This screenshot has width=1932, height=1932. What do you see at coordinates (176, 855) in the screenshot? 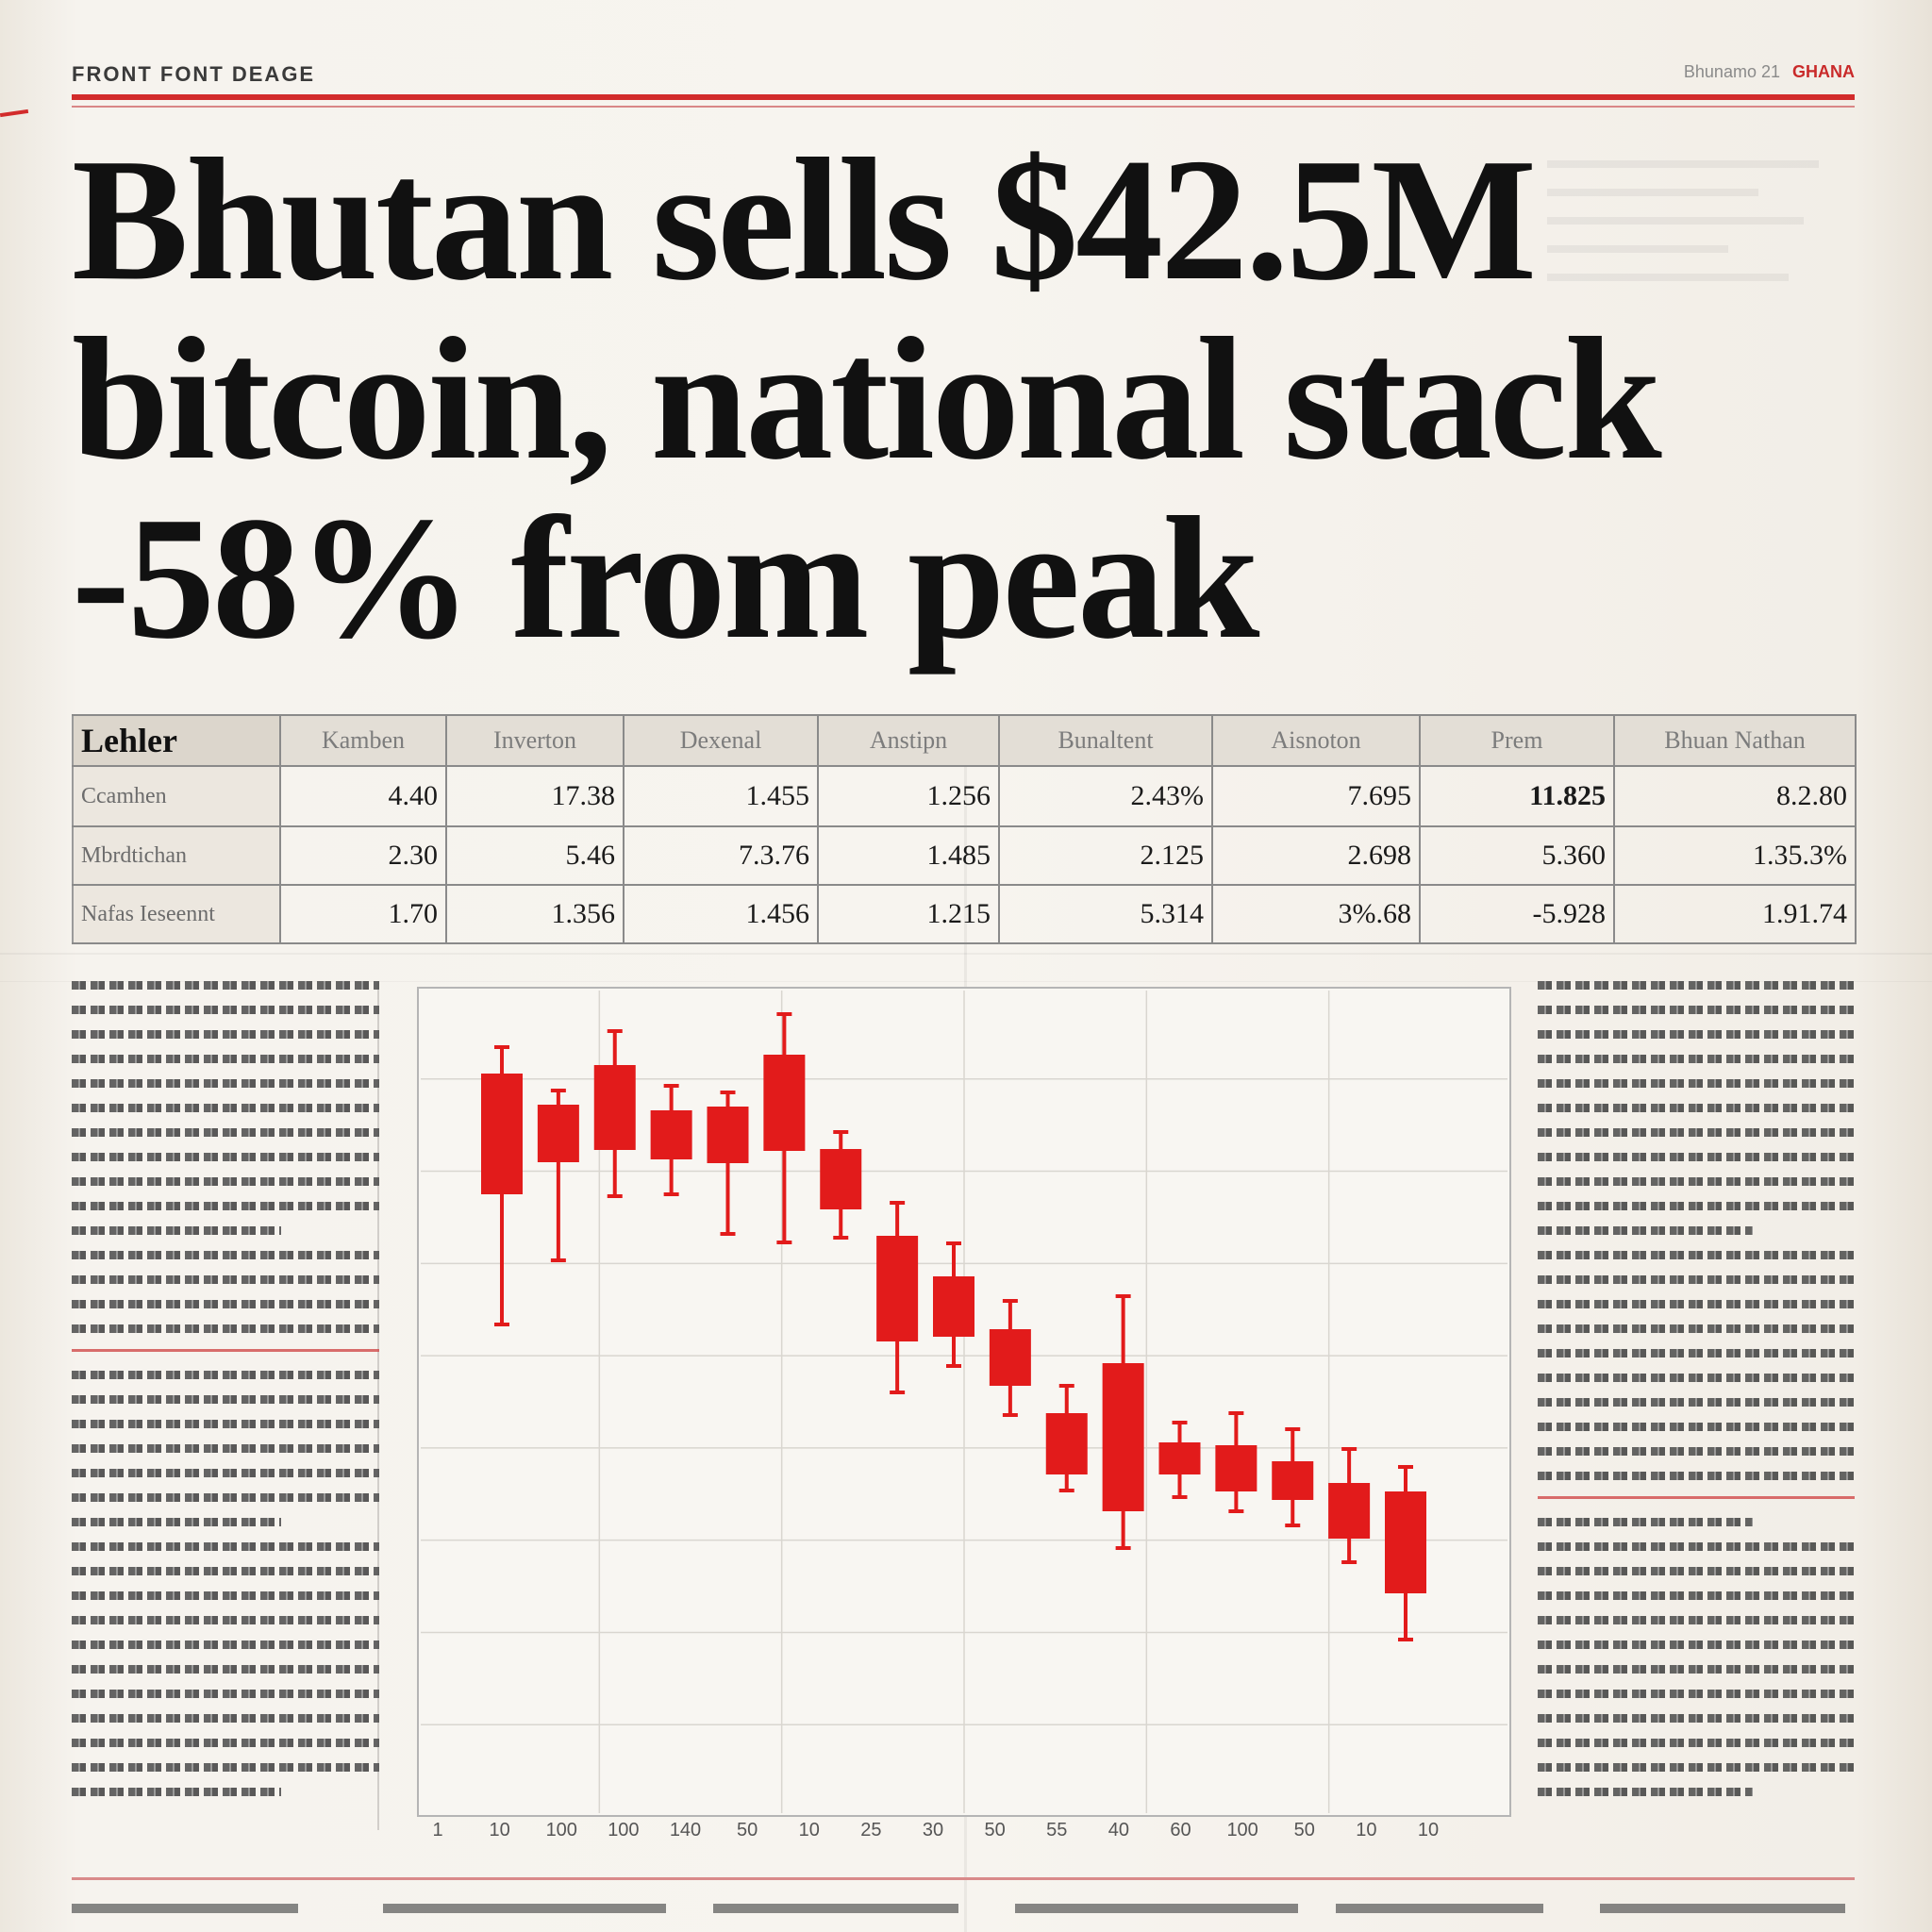
I see `table-cell: Mbrdtichan` at bounding box center [176, 855].